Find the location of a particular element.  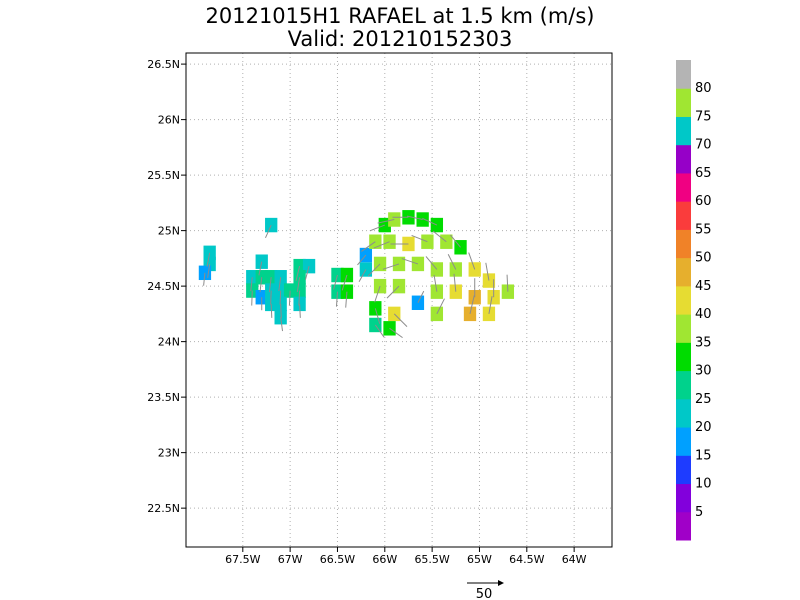

colorbar-label: 35 is located at coordinates (703, 342).